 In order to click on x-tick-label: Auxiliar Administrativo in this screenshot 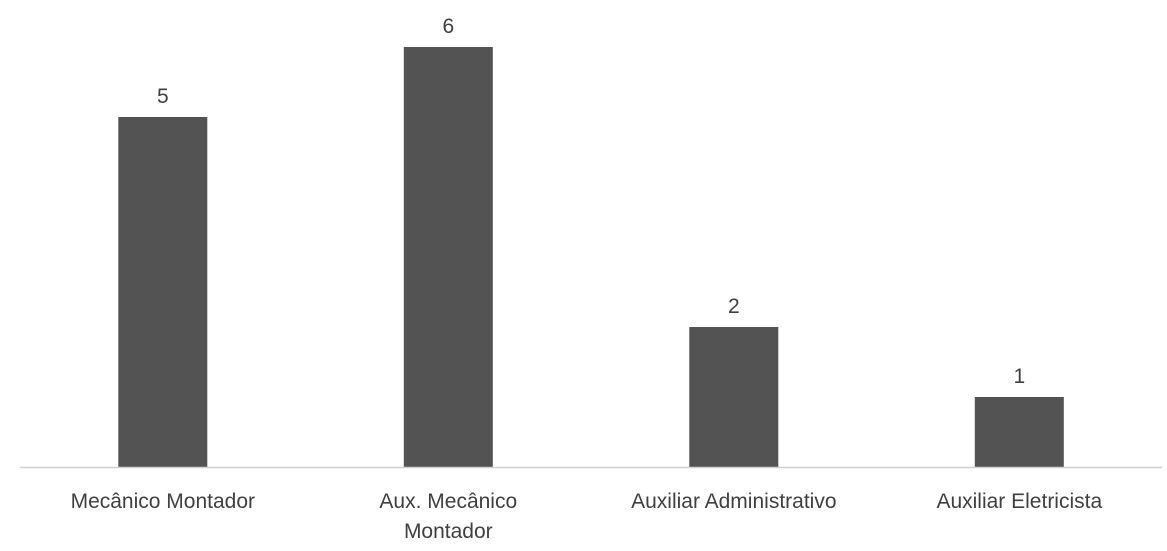, I will do `click(733, 501)`.